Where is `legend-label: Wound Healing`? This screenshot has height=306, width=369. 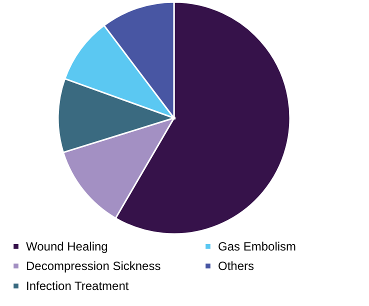
legend-label: Wound Healing is located at coordinates (67, 246).